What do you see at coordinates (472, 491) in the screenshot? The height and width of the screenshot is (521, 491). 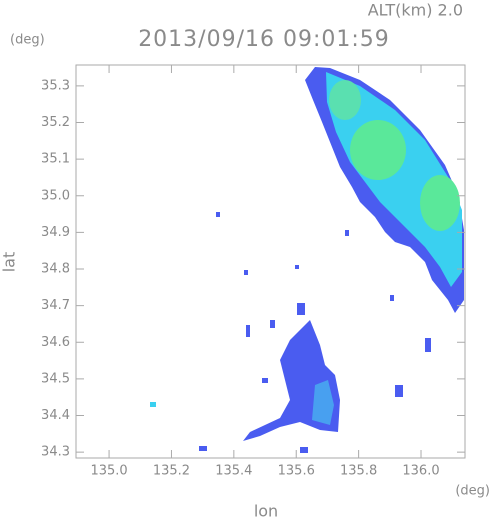 I see `x-unit: (deg)` at bounding box center [472, 491].